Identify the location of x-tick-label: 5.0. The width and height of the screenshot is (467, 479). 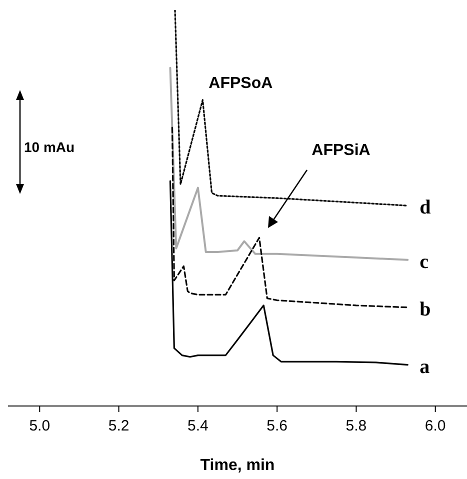
(39, 426).